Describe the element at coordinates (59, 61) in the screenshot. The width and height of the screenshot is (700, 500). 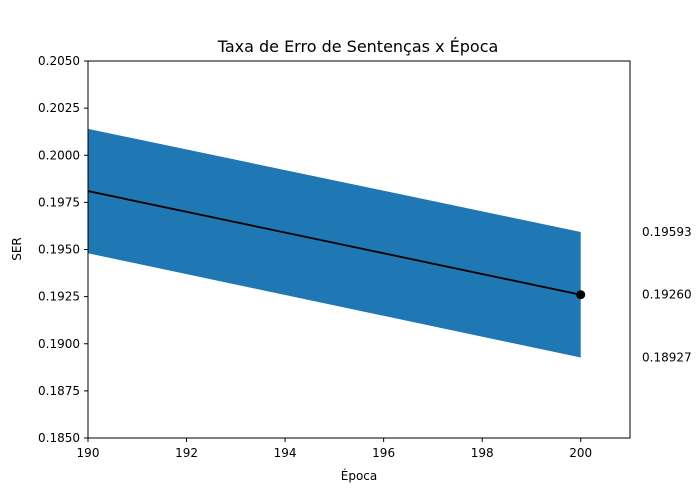
I see `y-tick-label: 0.2050` at that location.